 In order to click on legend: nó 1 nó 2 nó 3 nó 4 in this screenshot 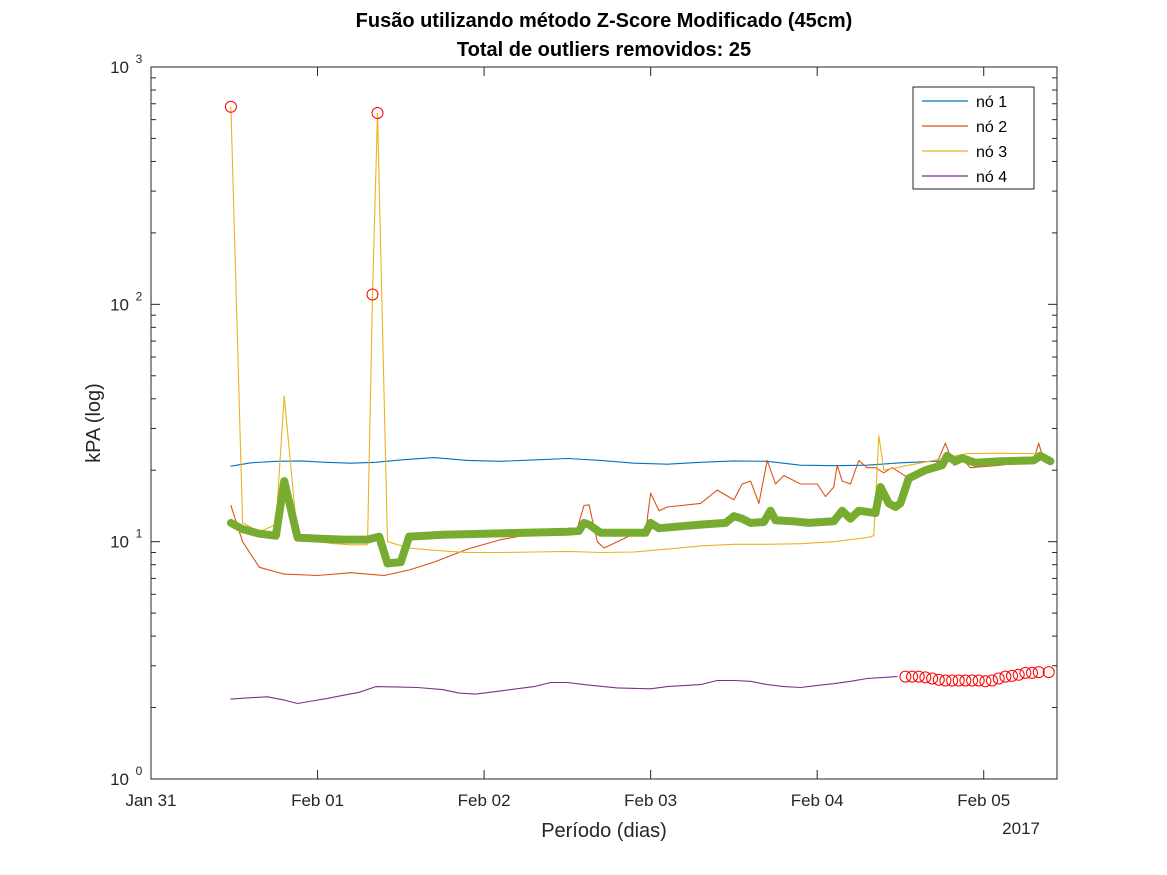, I will do `click(973, 138)`.